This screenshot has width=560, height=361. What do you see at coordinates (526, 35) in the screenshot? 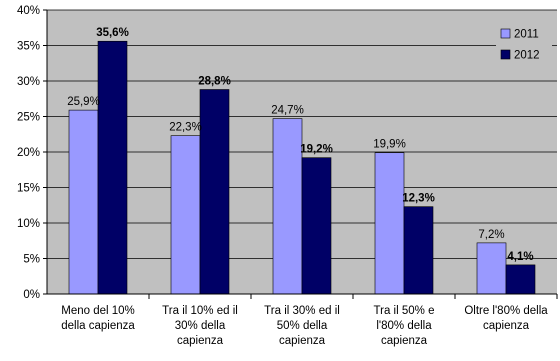
I see `legend-label-2011: 2011` at bounding box center [526, 35].